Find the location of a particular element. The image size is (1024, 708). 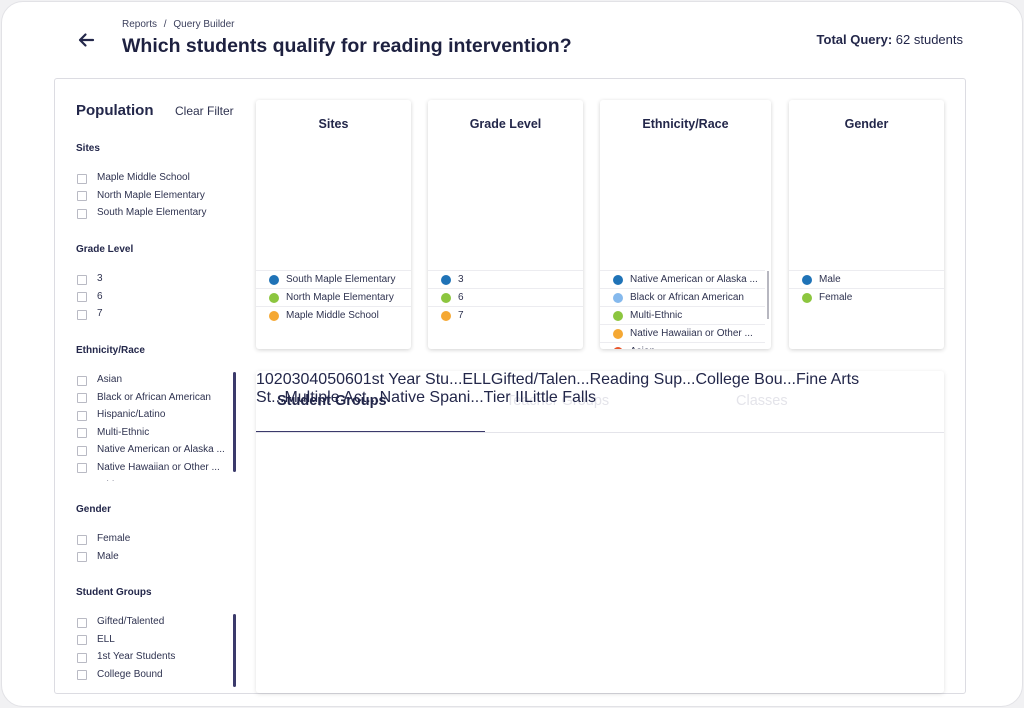

clear-filter: Clear Filter is located at coordinates (204, 111).